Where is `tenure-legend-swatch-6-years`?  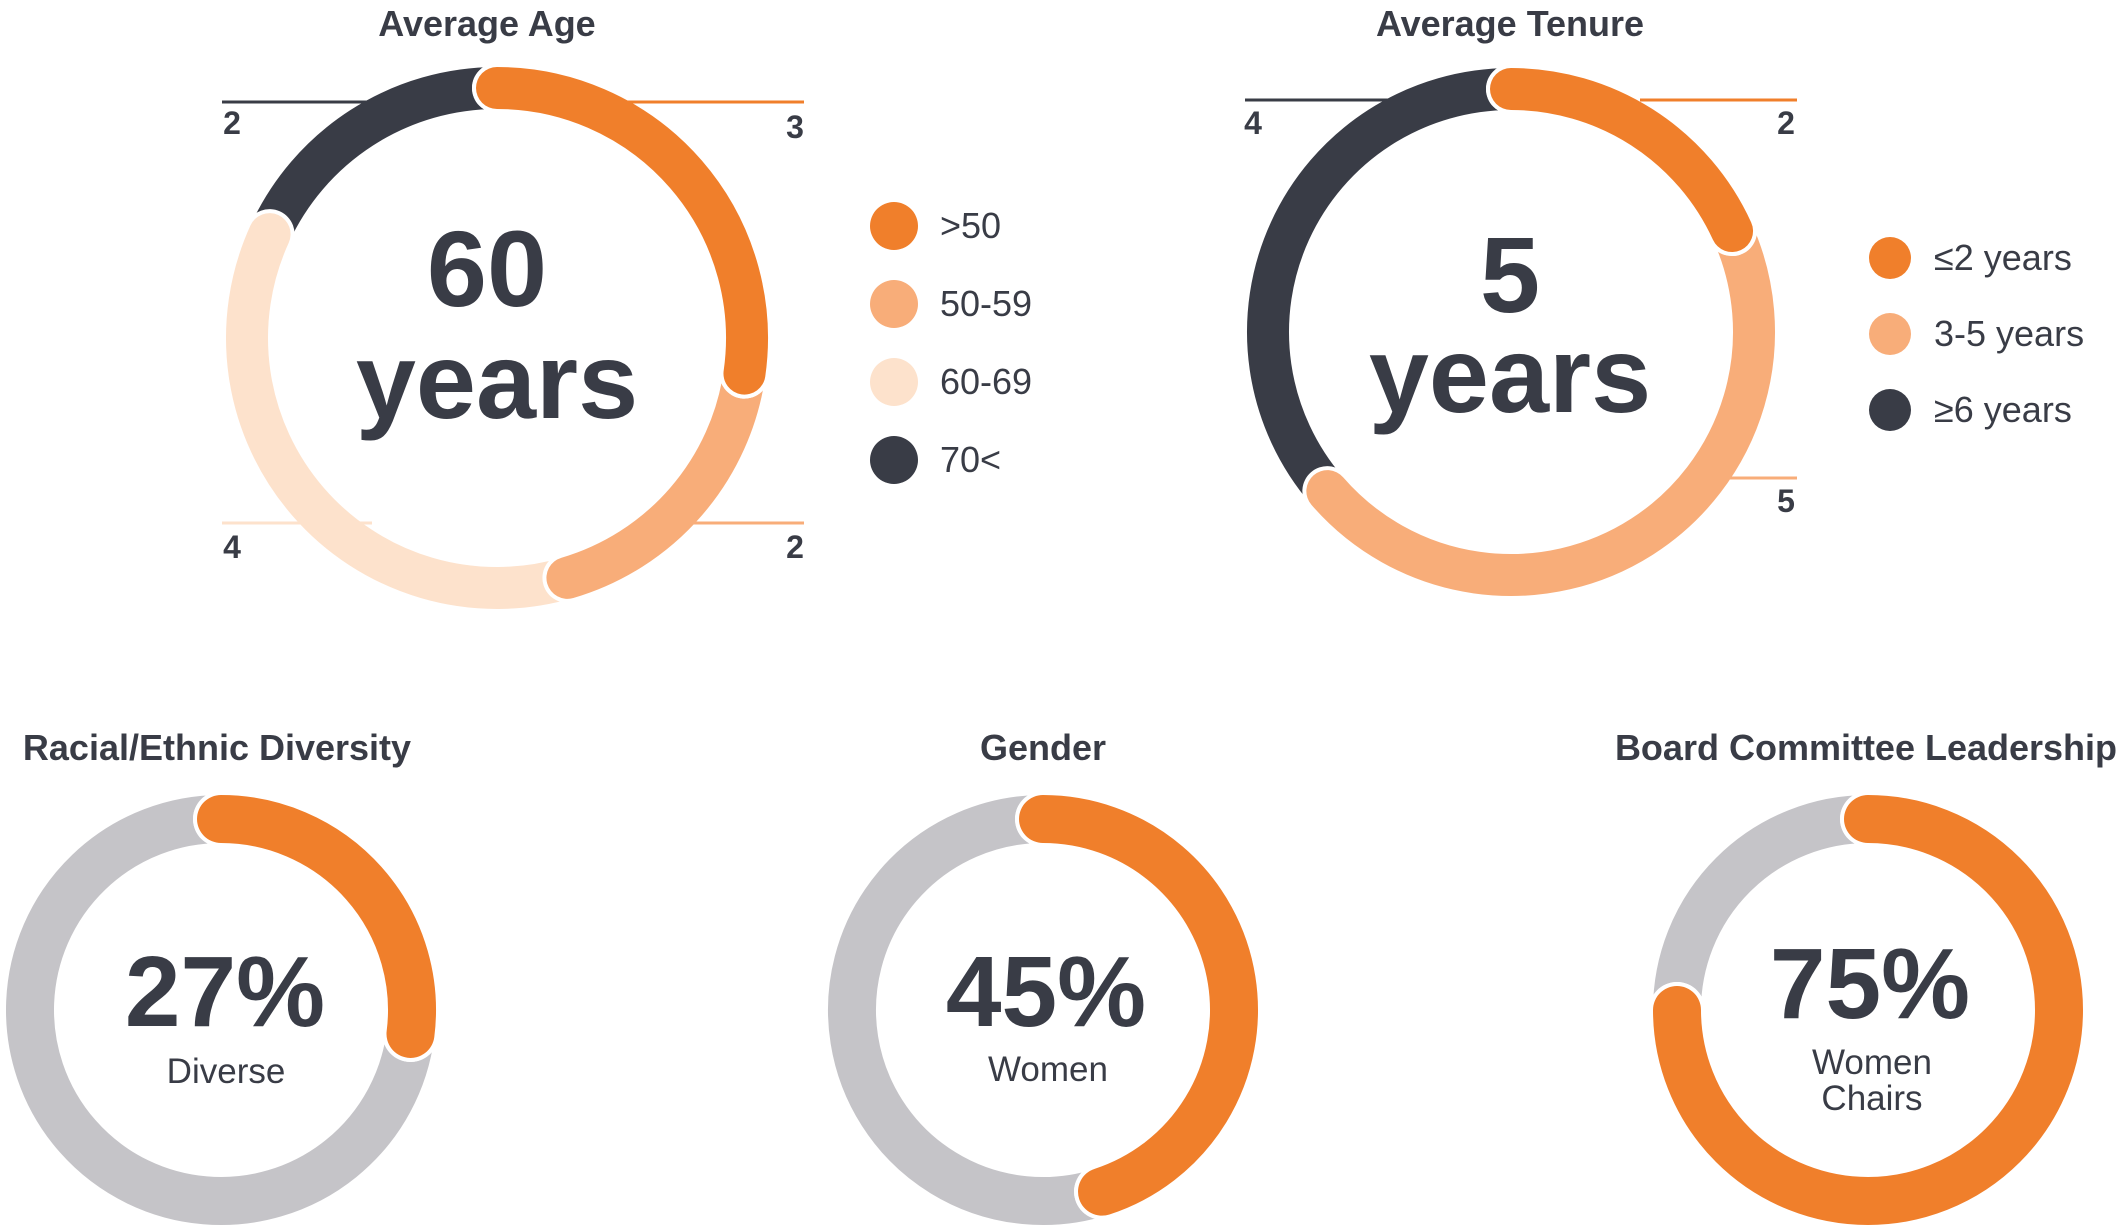
tenure-legend-swatch-6-years is located at coordinates (1890, 410).